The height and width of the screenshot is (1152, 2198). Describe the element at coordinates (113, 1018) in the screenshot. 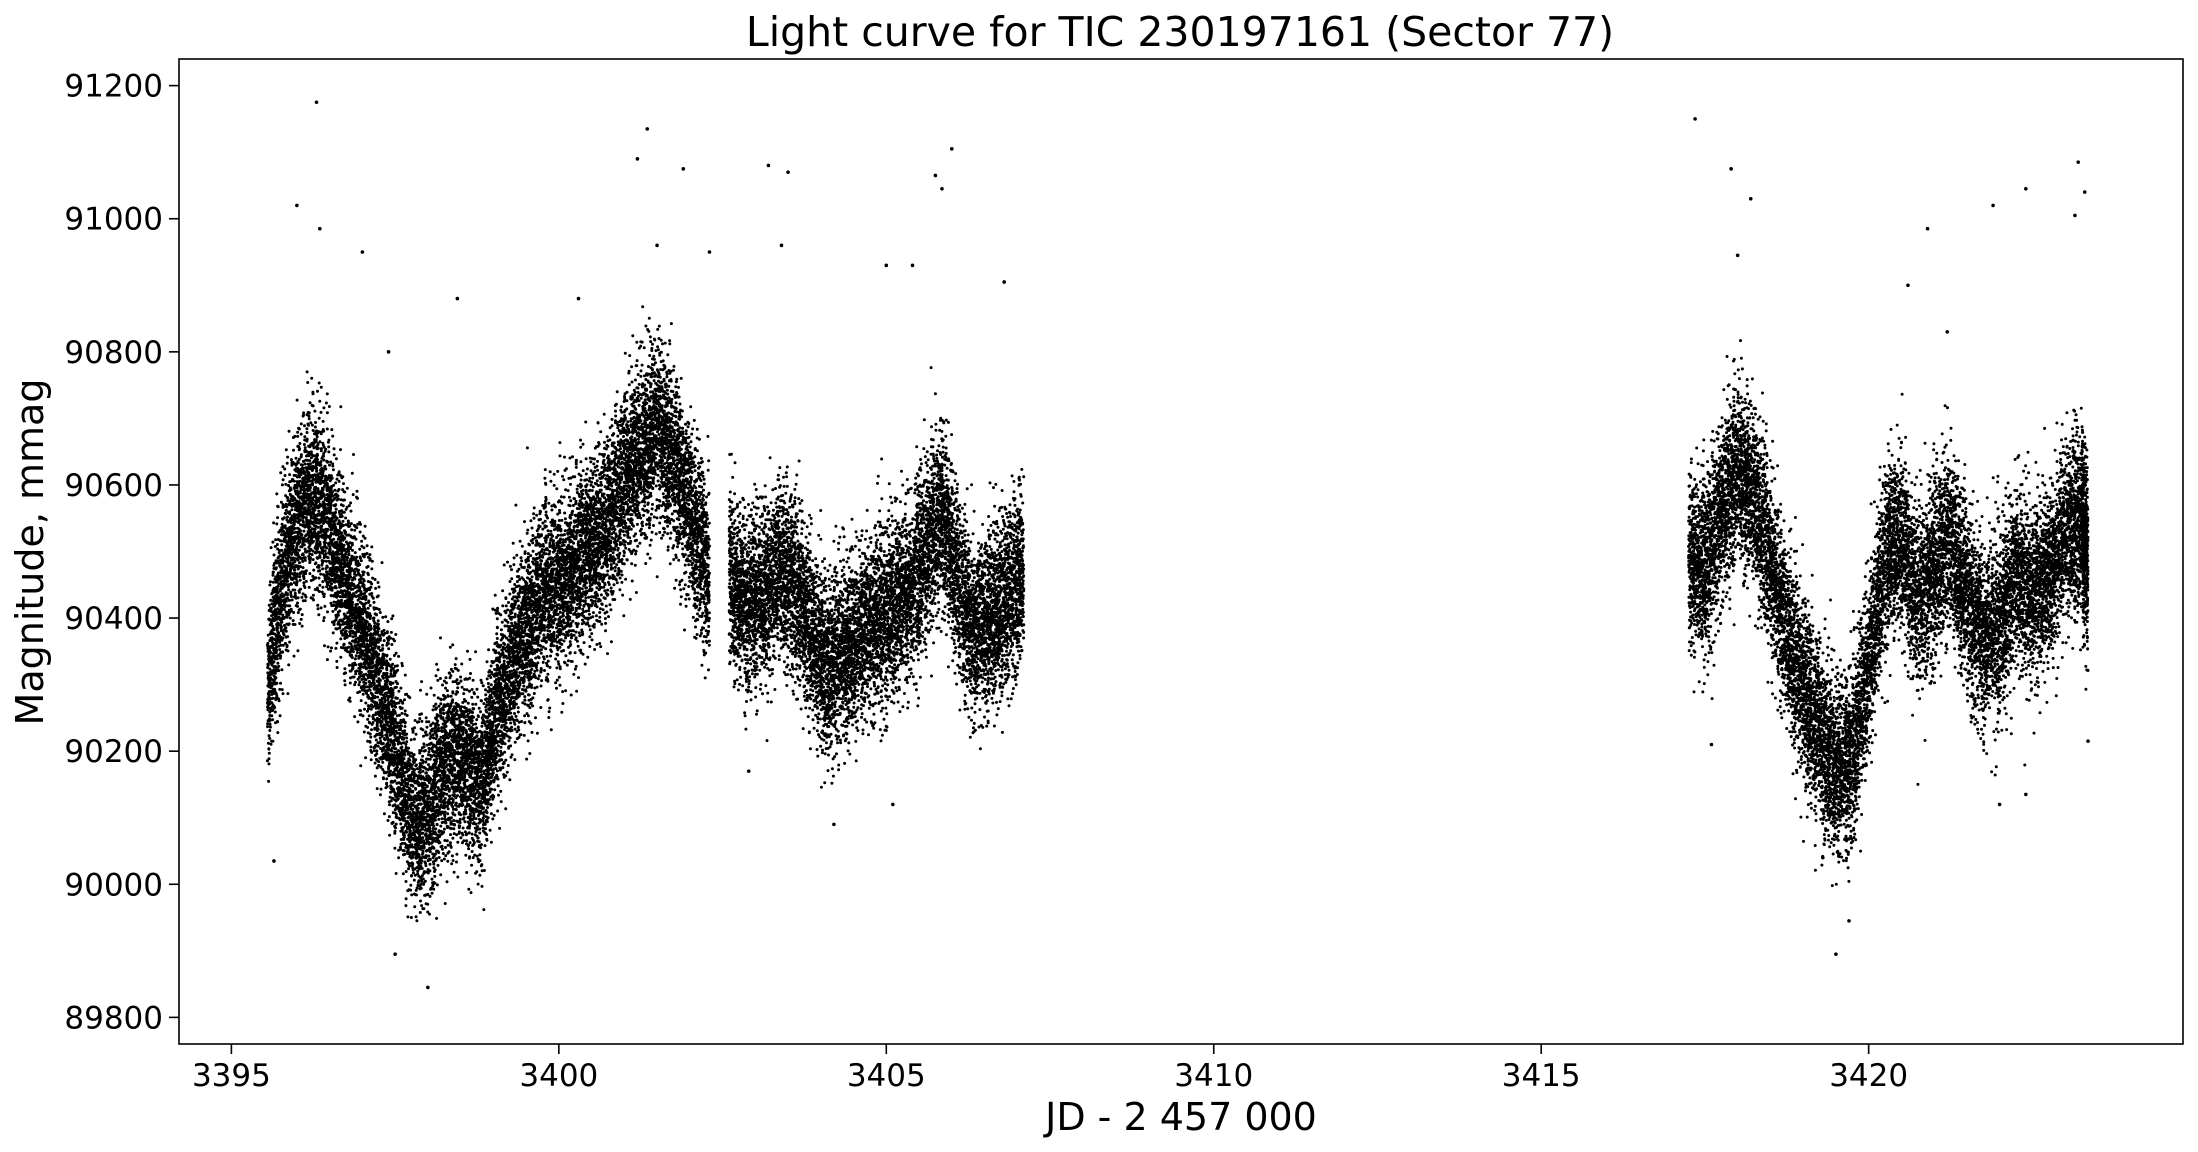

I see `y-tick-label: 89800` at that location.